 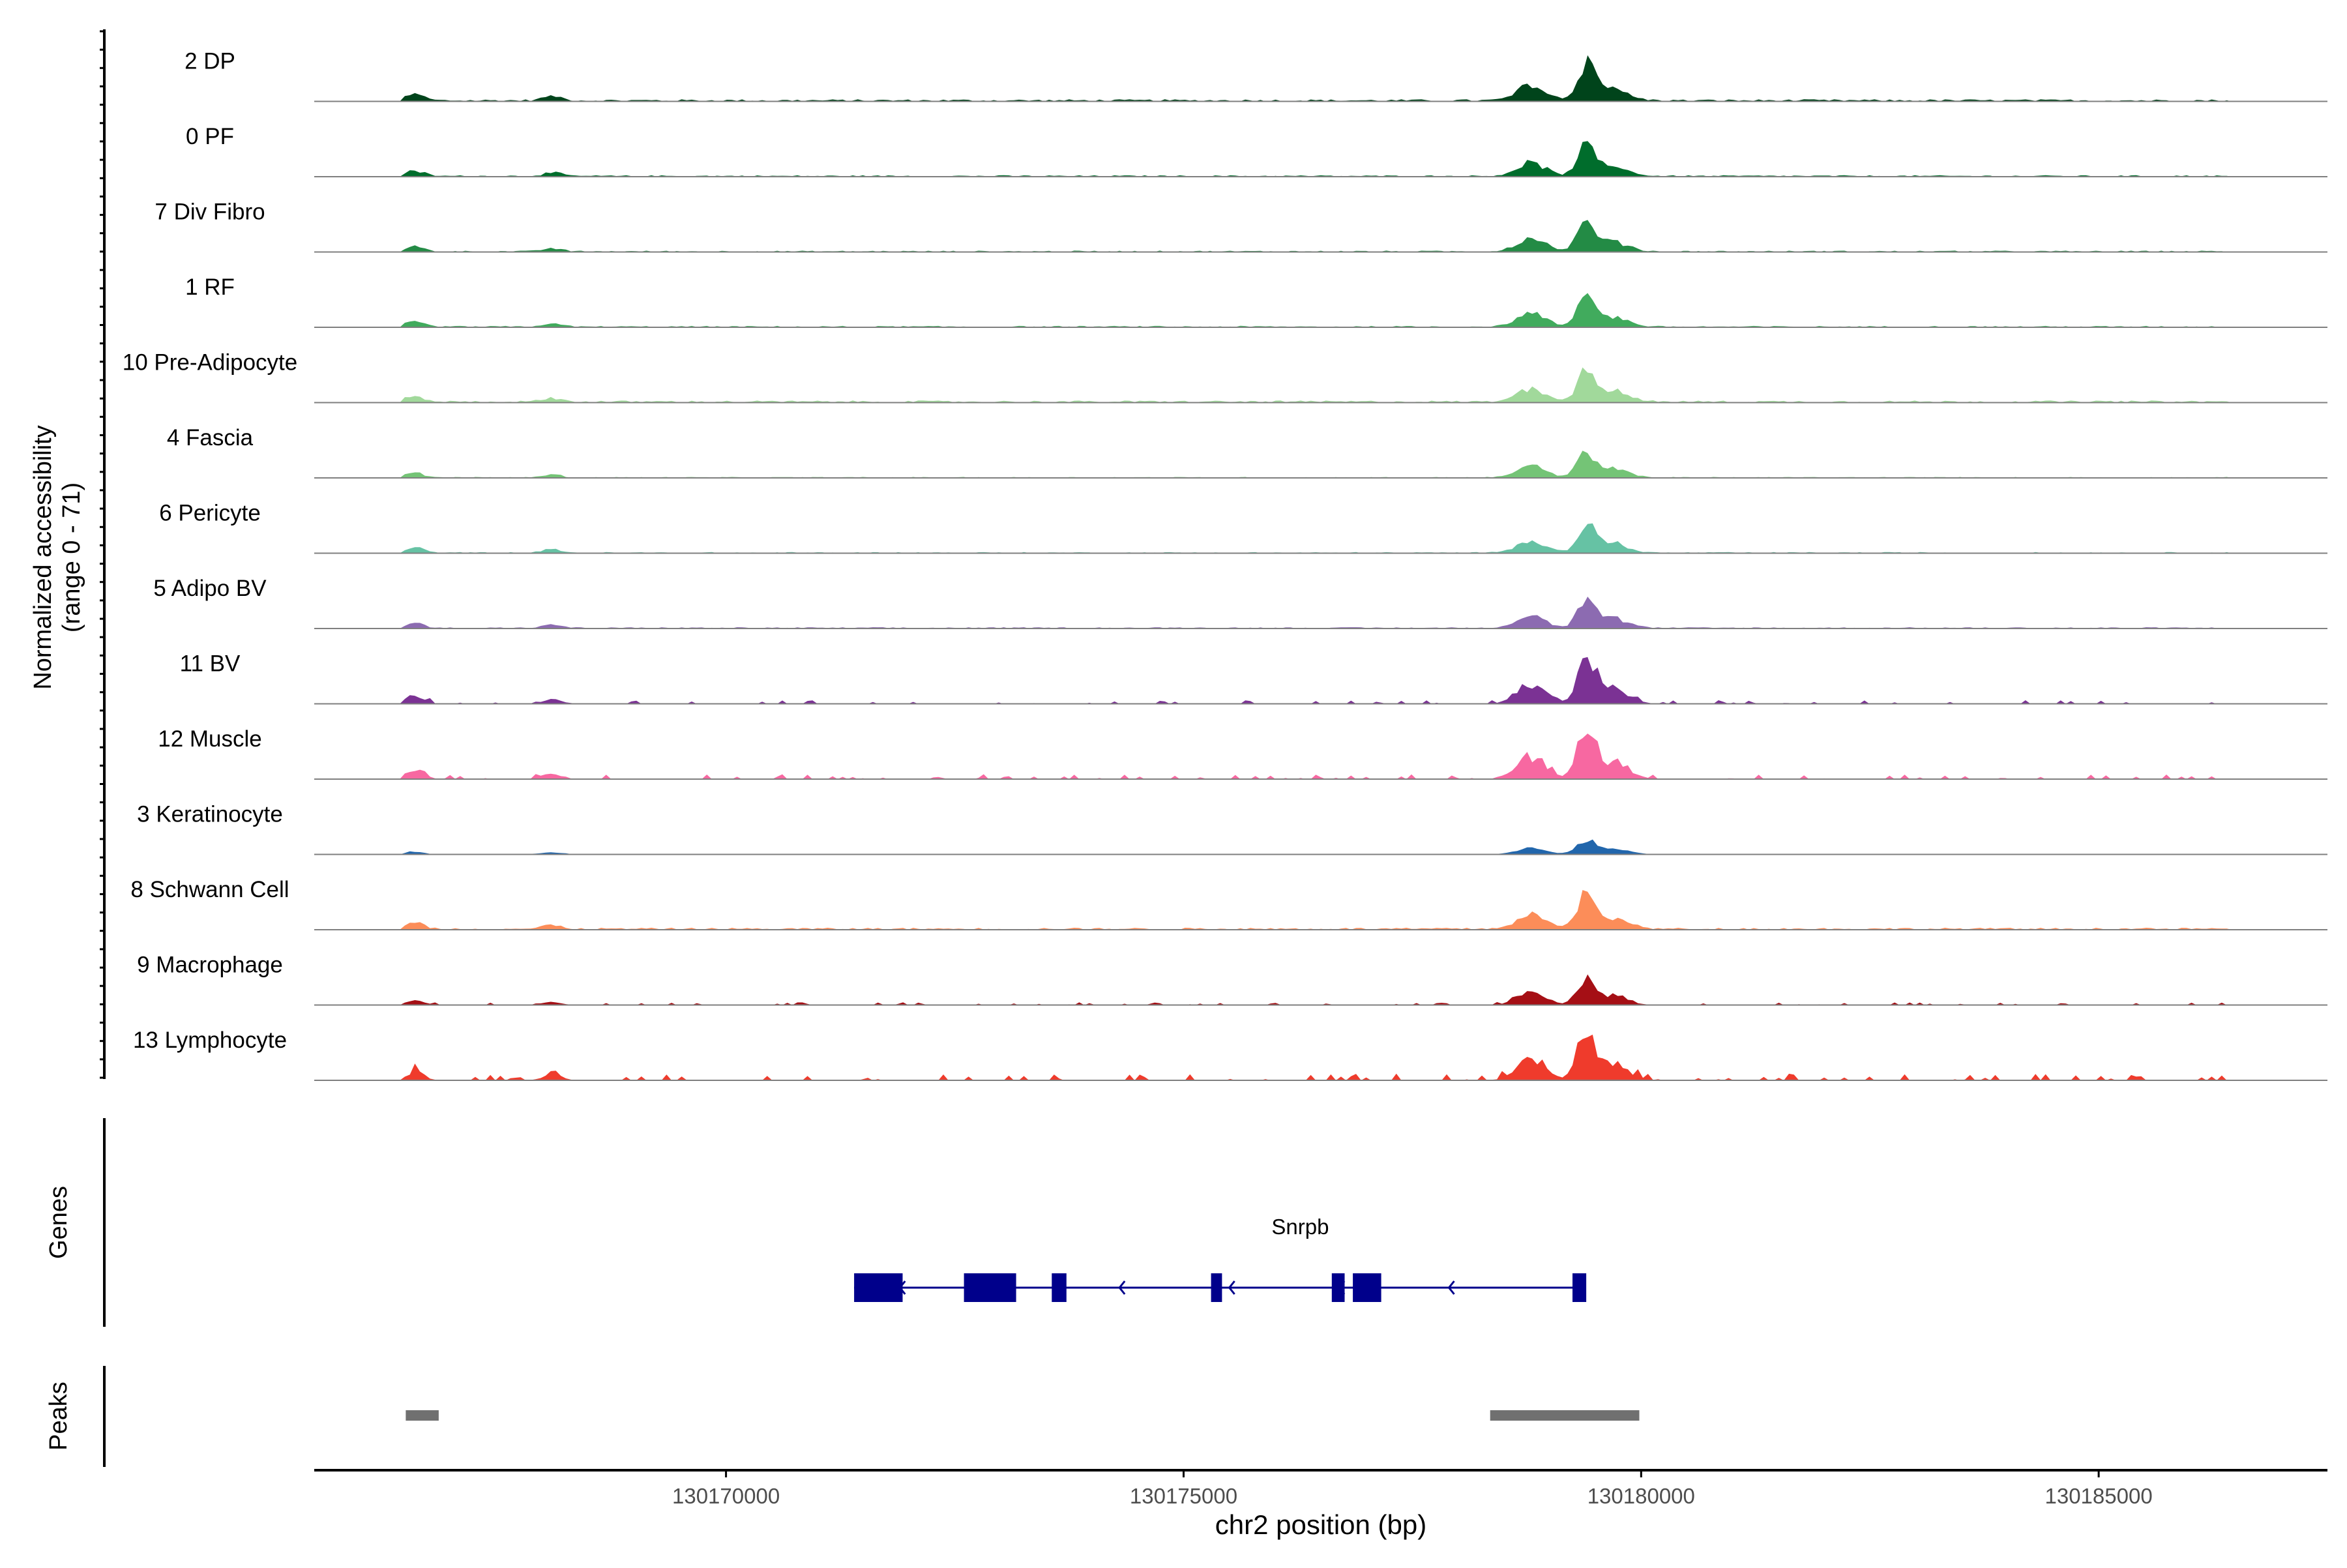 I want to click on track-label: 12 Muscle, so click(x=210, y=739).